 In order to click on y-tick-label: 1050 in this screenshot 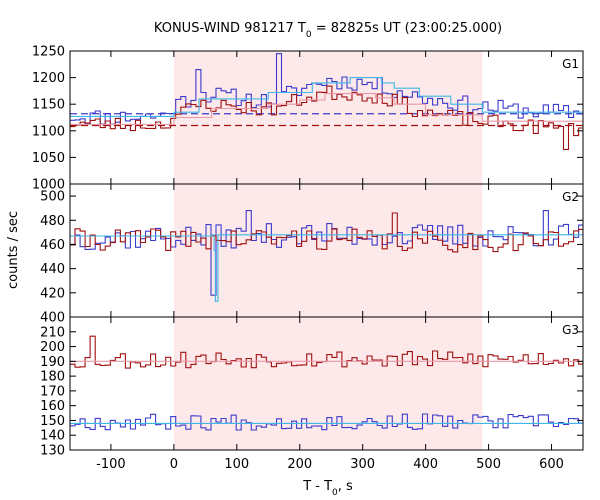, I will do `click(48, 158)`.